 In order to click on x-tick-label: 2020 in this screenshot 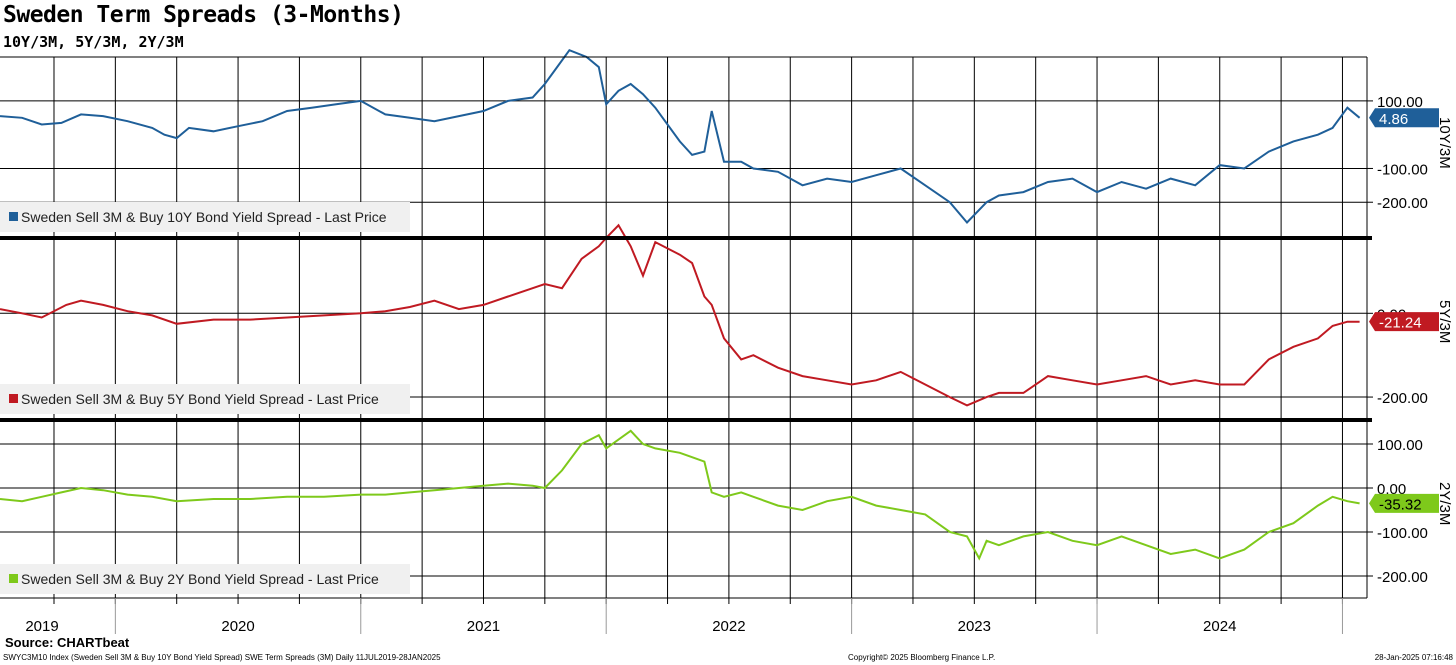, I will do `click(237, 626)`.